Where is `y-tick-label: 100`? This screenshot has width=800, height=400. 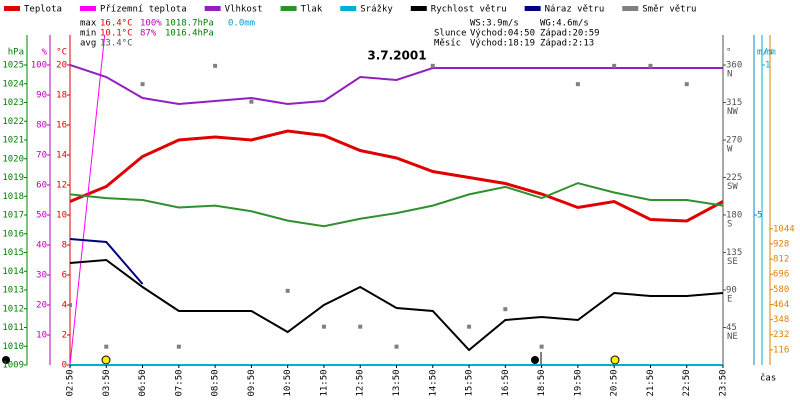 y-tick-label: 100 is located at coordinates (39, 66).